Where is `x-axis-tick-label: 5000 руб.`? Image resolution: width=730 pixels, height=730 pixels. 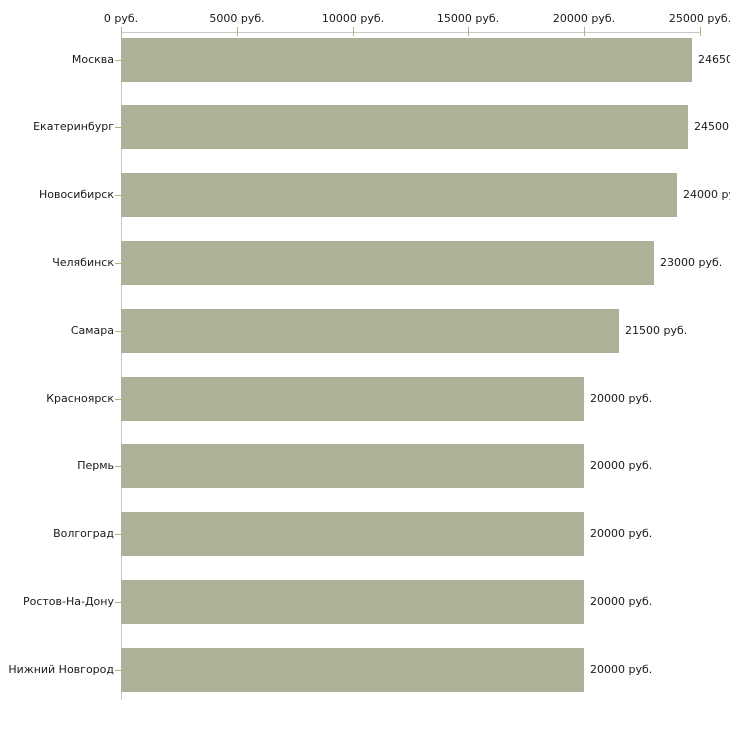 x-axis-tick-label: 5000 руб. is located at coordinates (237, 18).